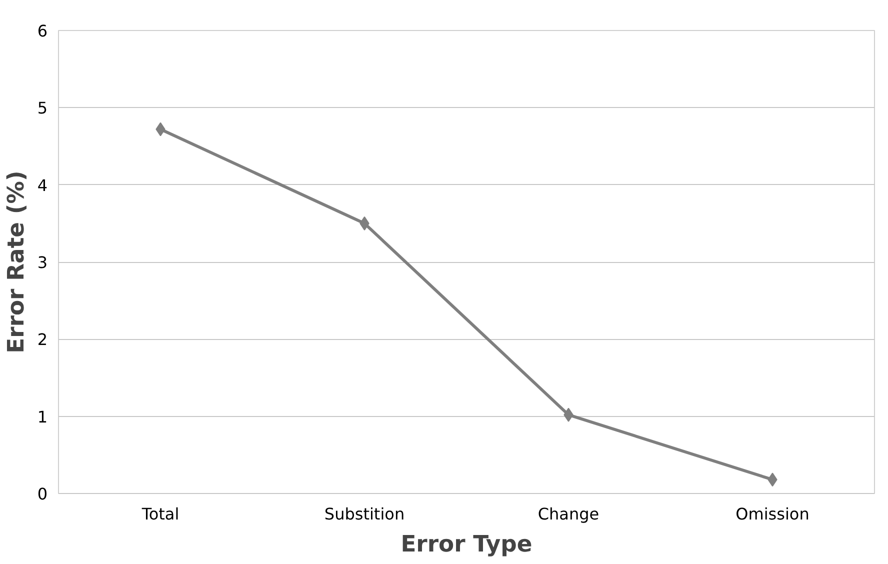 This screenshot has height=564, width=888. I want to click on y-tick-label: 4, so click(42, 185).